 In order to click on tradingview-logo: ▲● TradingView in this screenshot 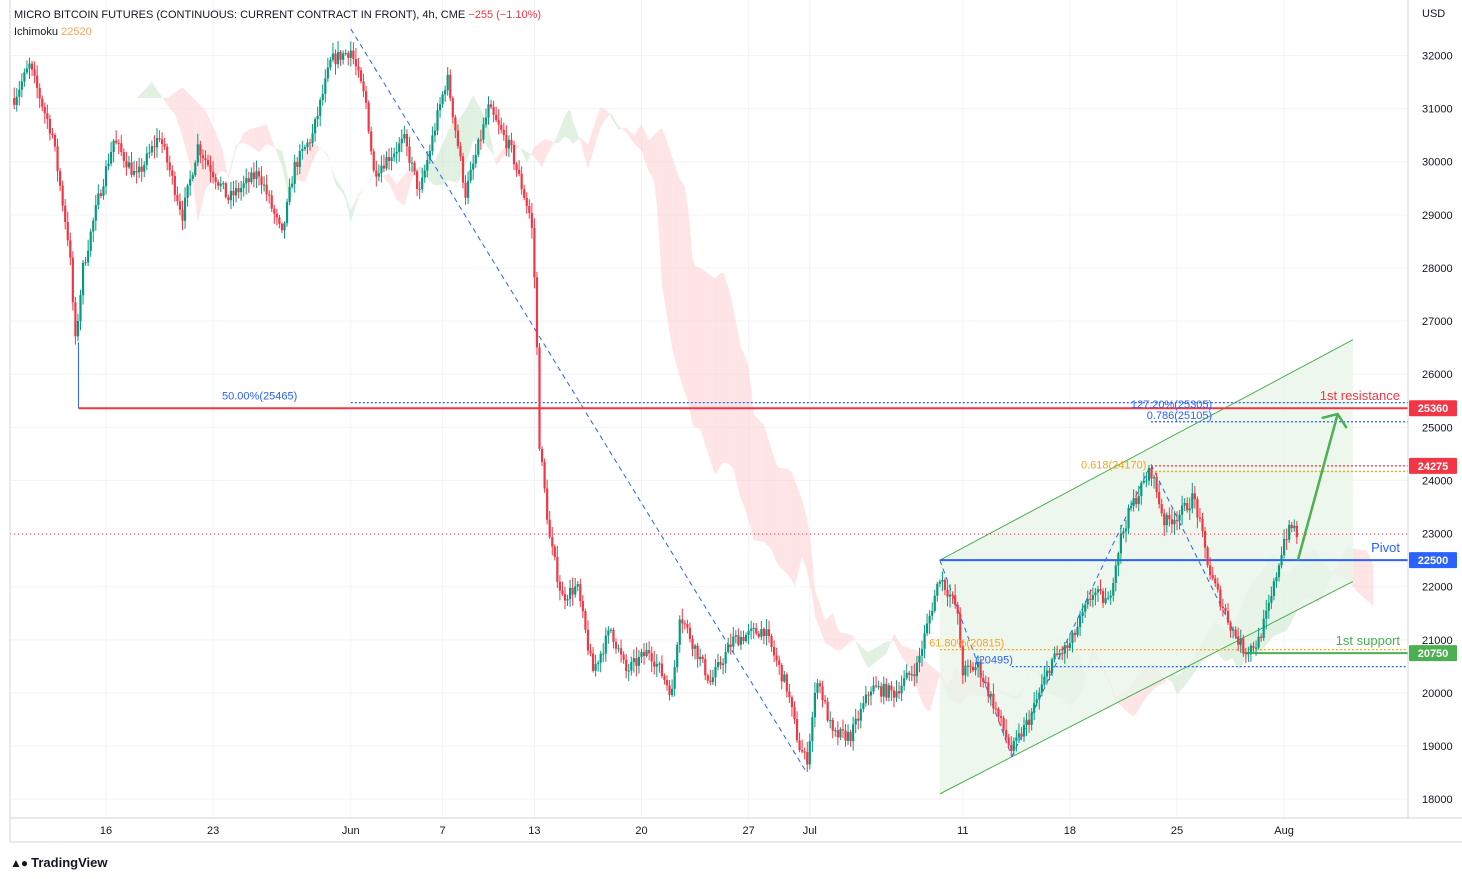, I will do `click(58, 862)`.